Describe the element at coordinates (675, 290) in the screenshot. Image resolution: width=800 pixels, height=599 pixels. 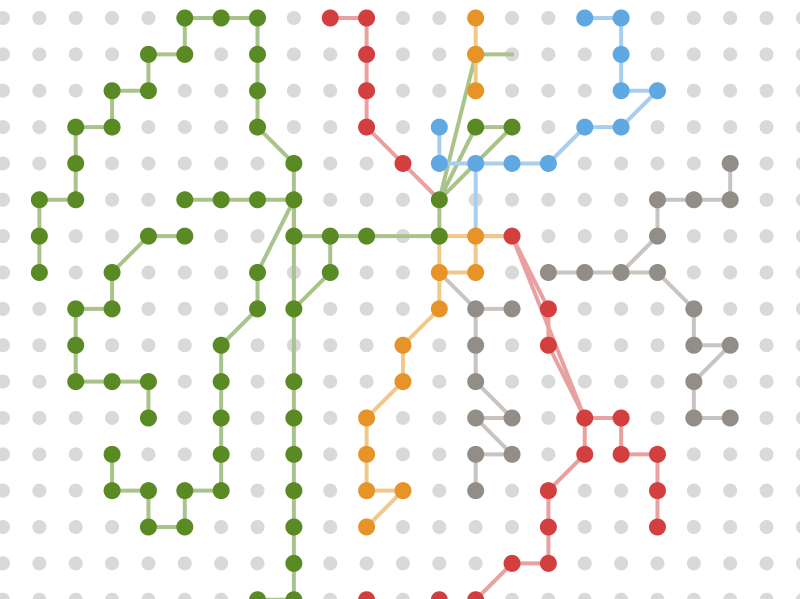
I see `gray-edge` at that location.